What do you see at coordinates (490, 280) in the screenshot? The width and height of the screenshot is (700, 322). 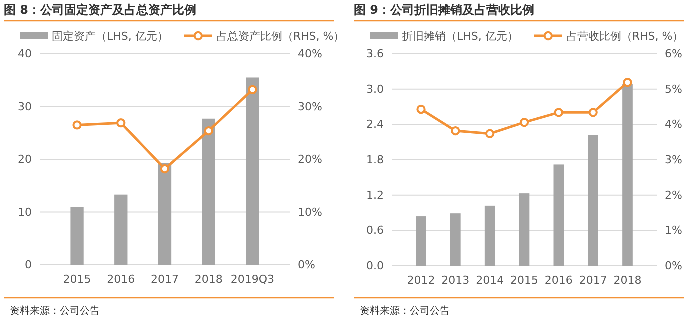 I see `x-tick-label: 2014` at bounding box center [490, 280].